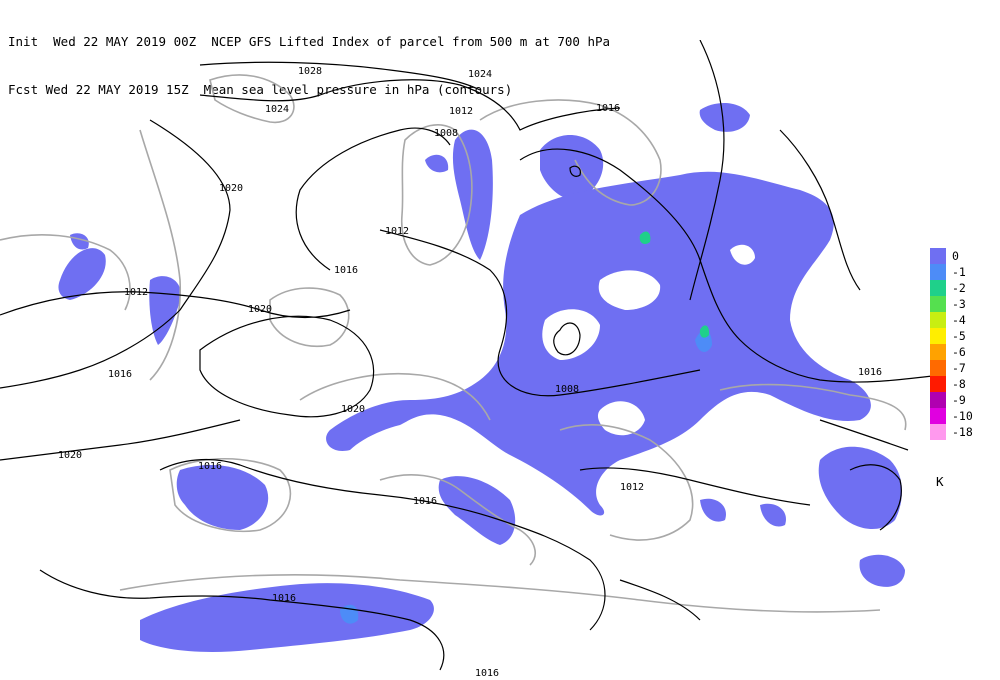  I want to click on legend-row: -9, so click(951, 400).